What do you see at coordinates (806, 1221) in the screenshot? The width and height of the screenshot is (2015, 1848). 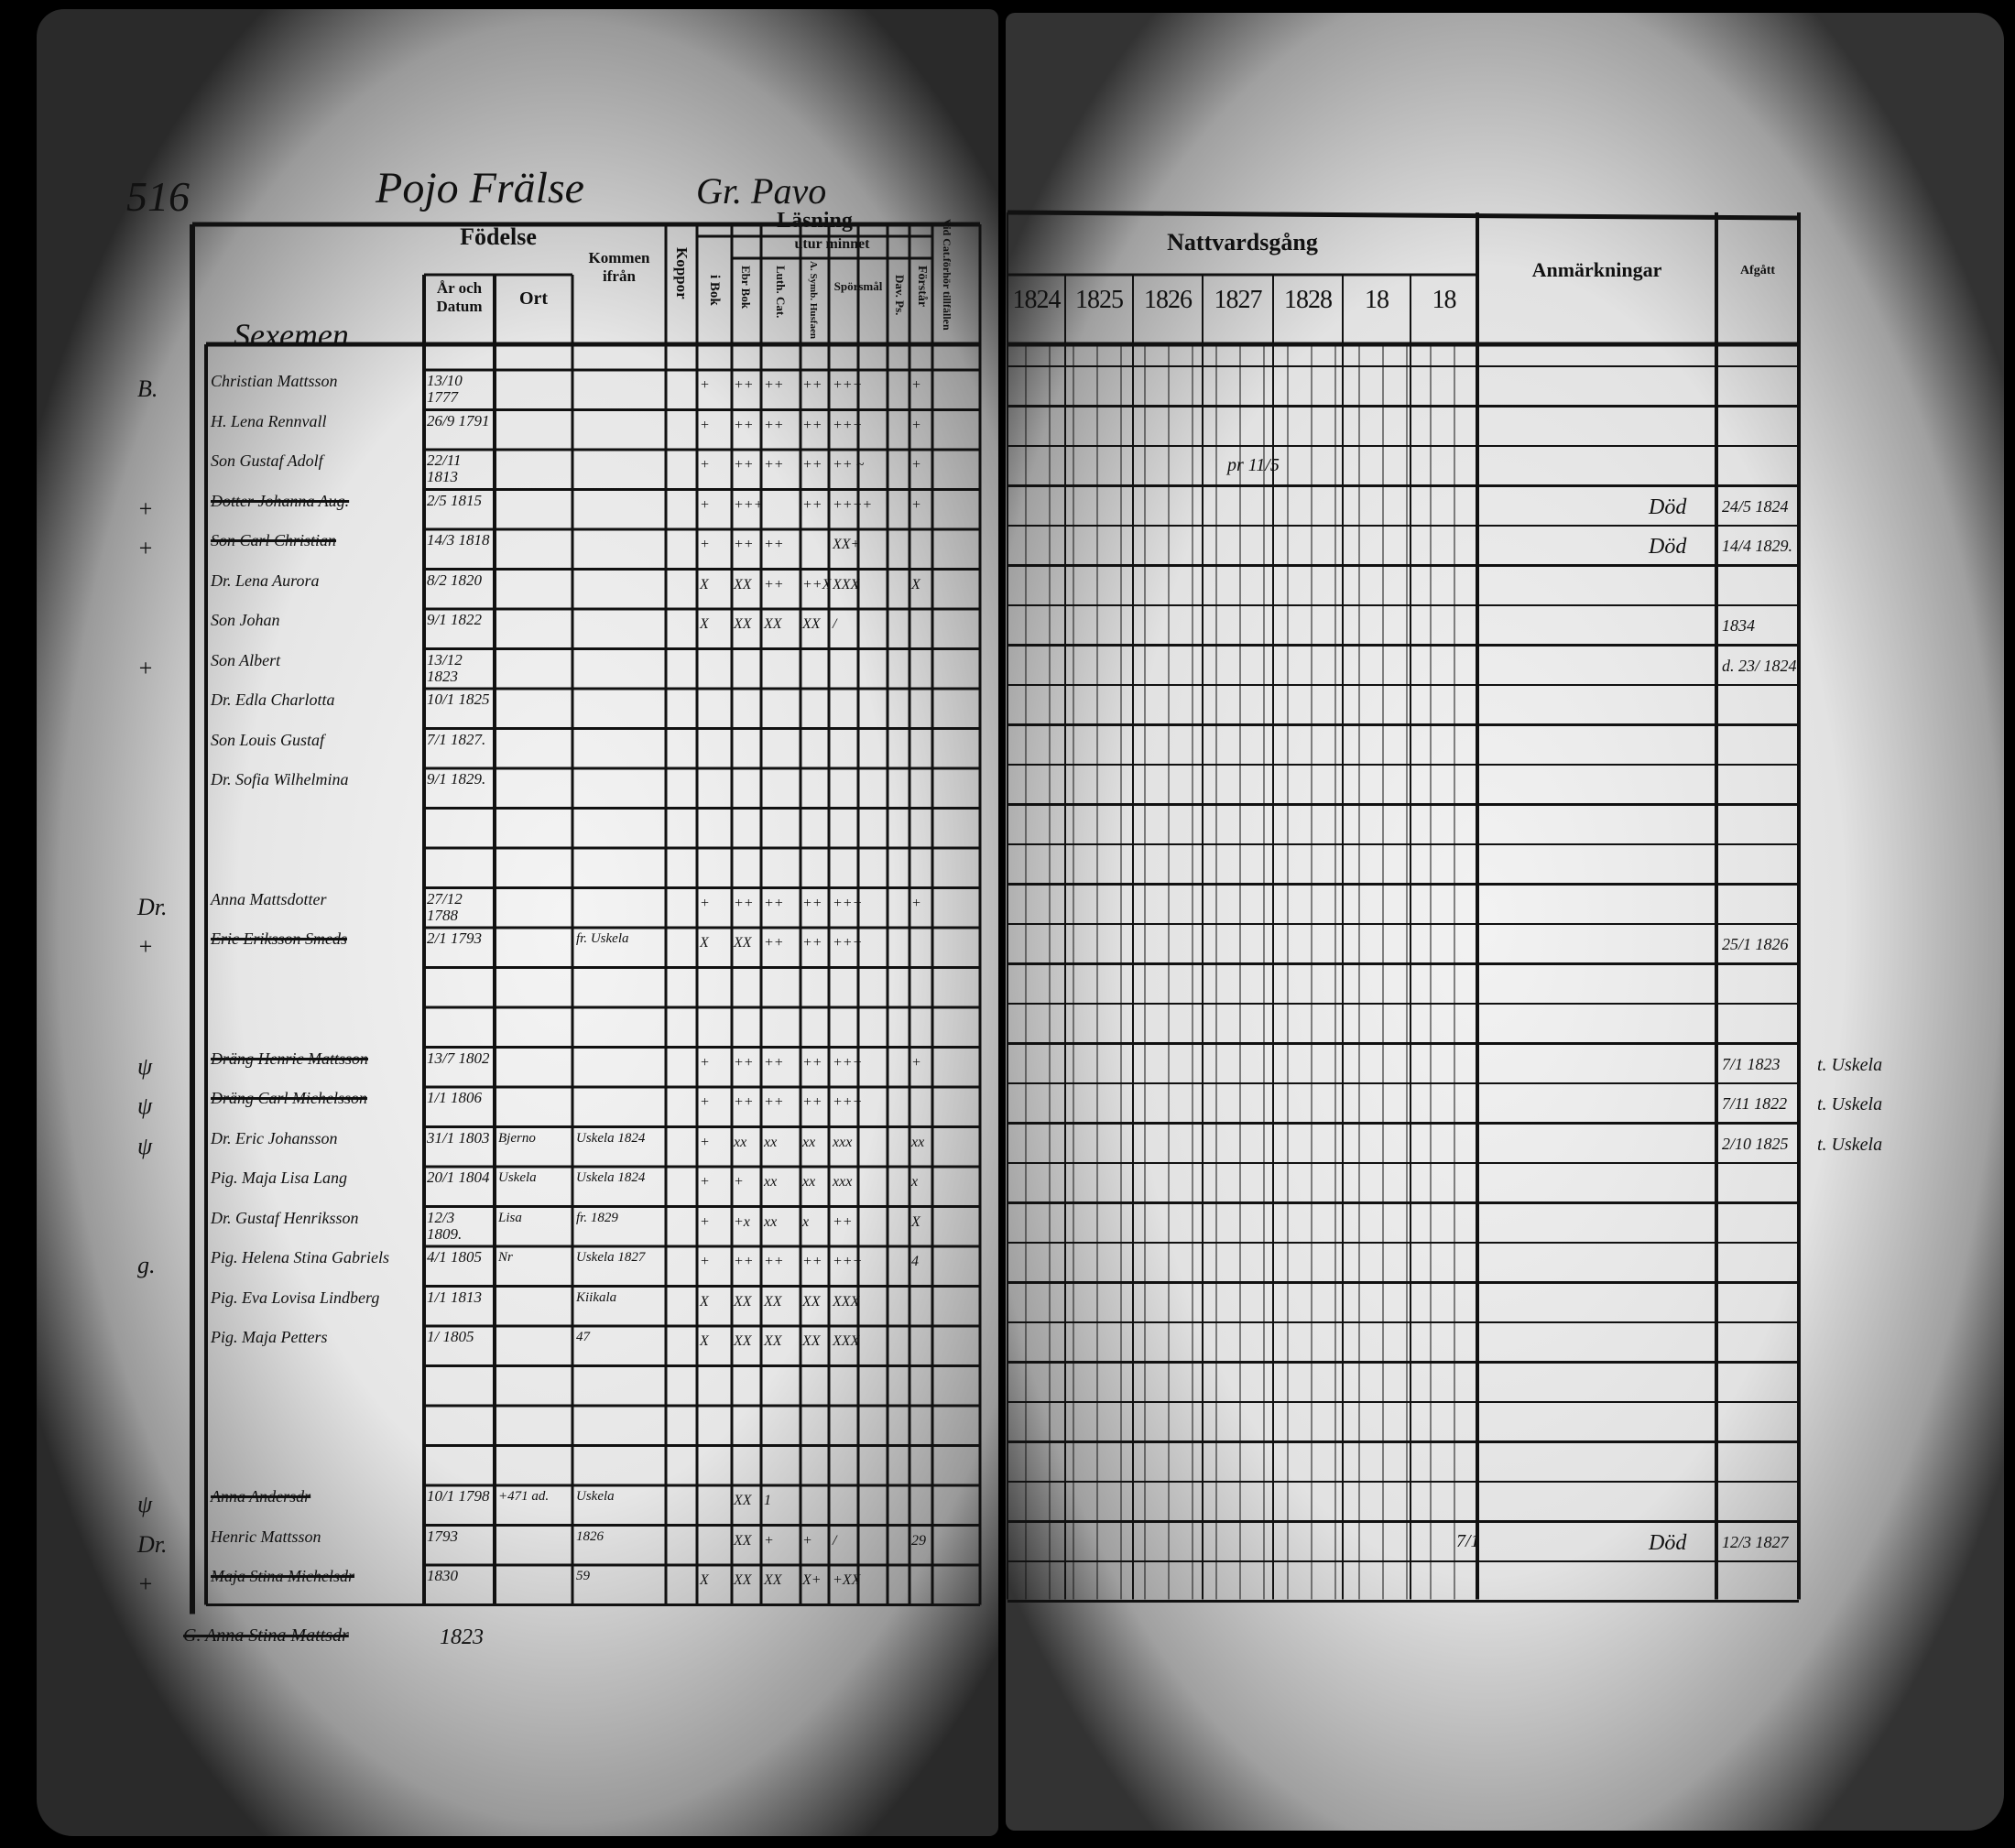 I see `reading-mark: x` at bounding box center [806, 1221].